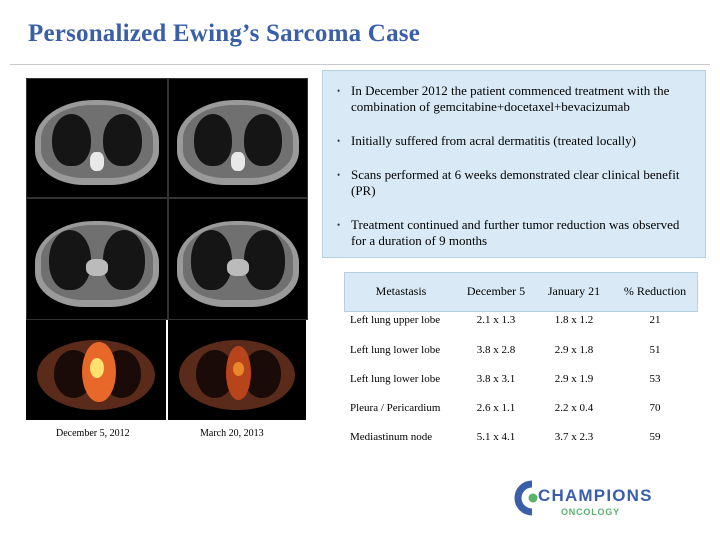 This screenshot has height=540, width=720. Describe the element at coordinates (574, 437) in the screenshot. I see `table-cell: 3.7 x 2.3` at that location.